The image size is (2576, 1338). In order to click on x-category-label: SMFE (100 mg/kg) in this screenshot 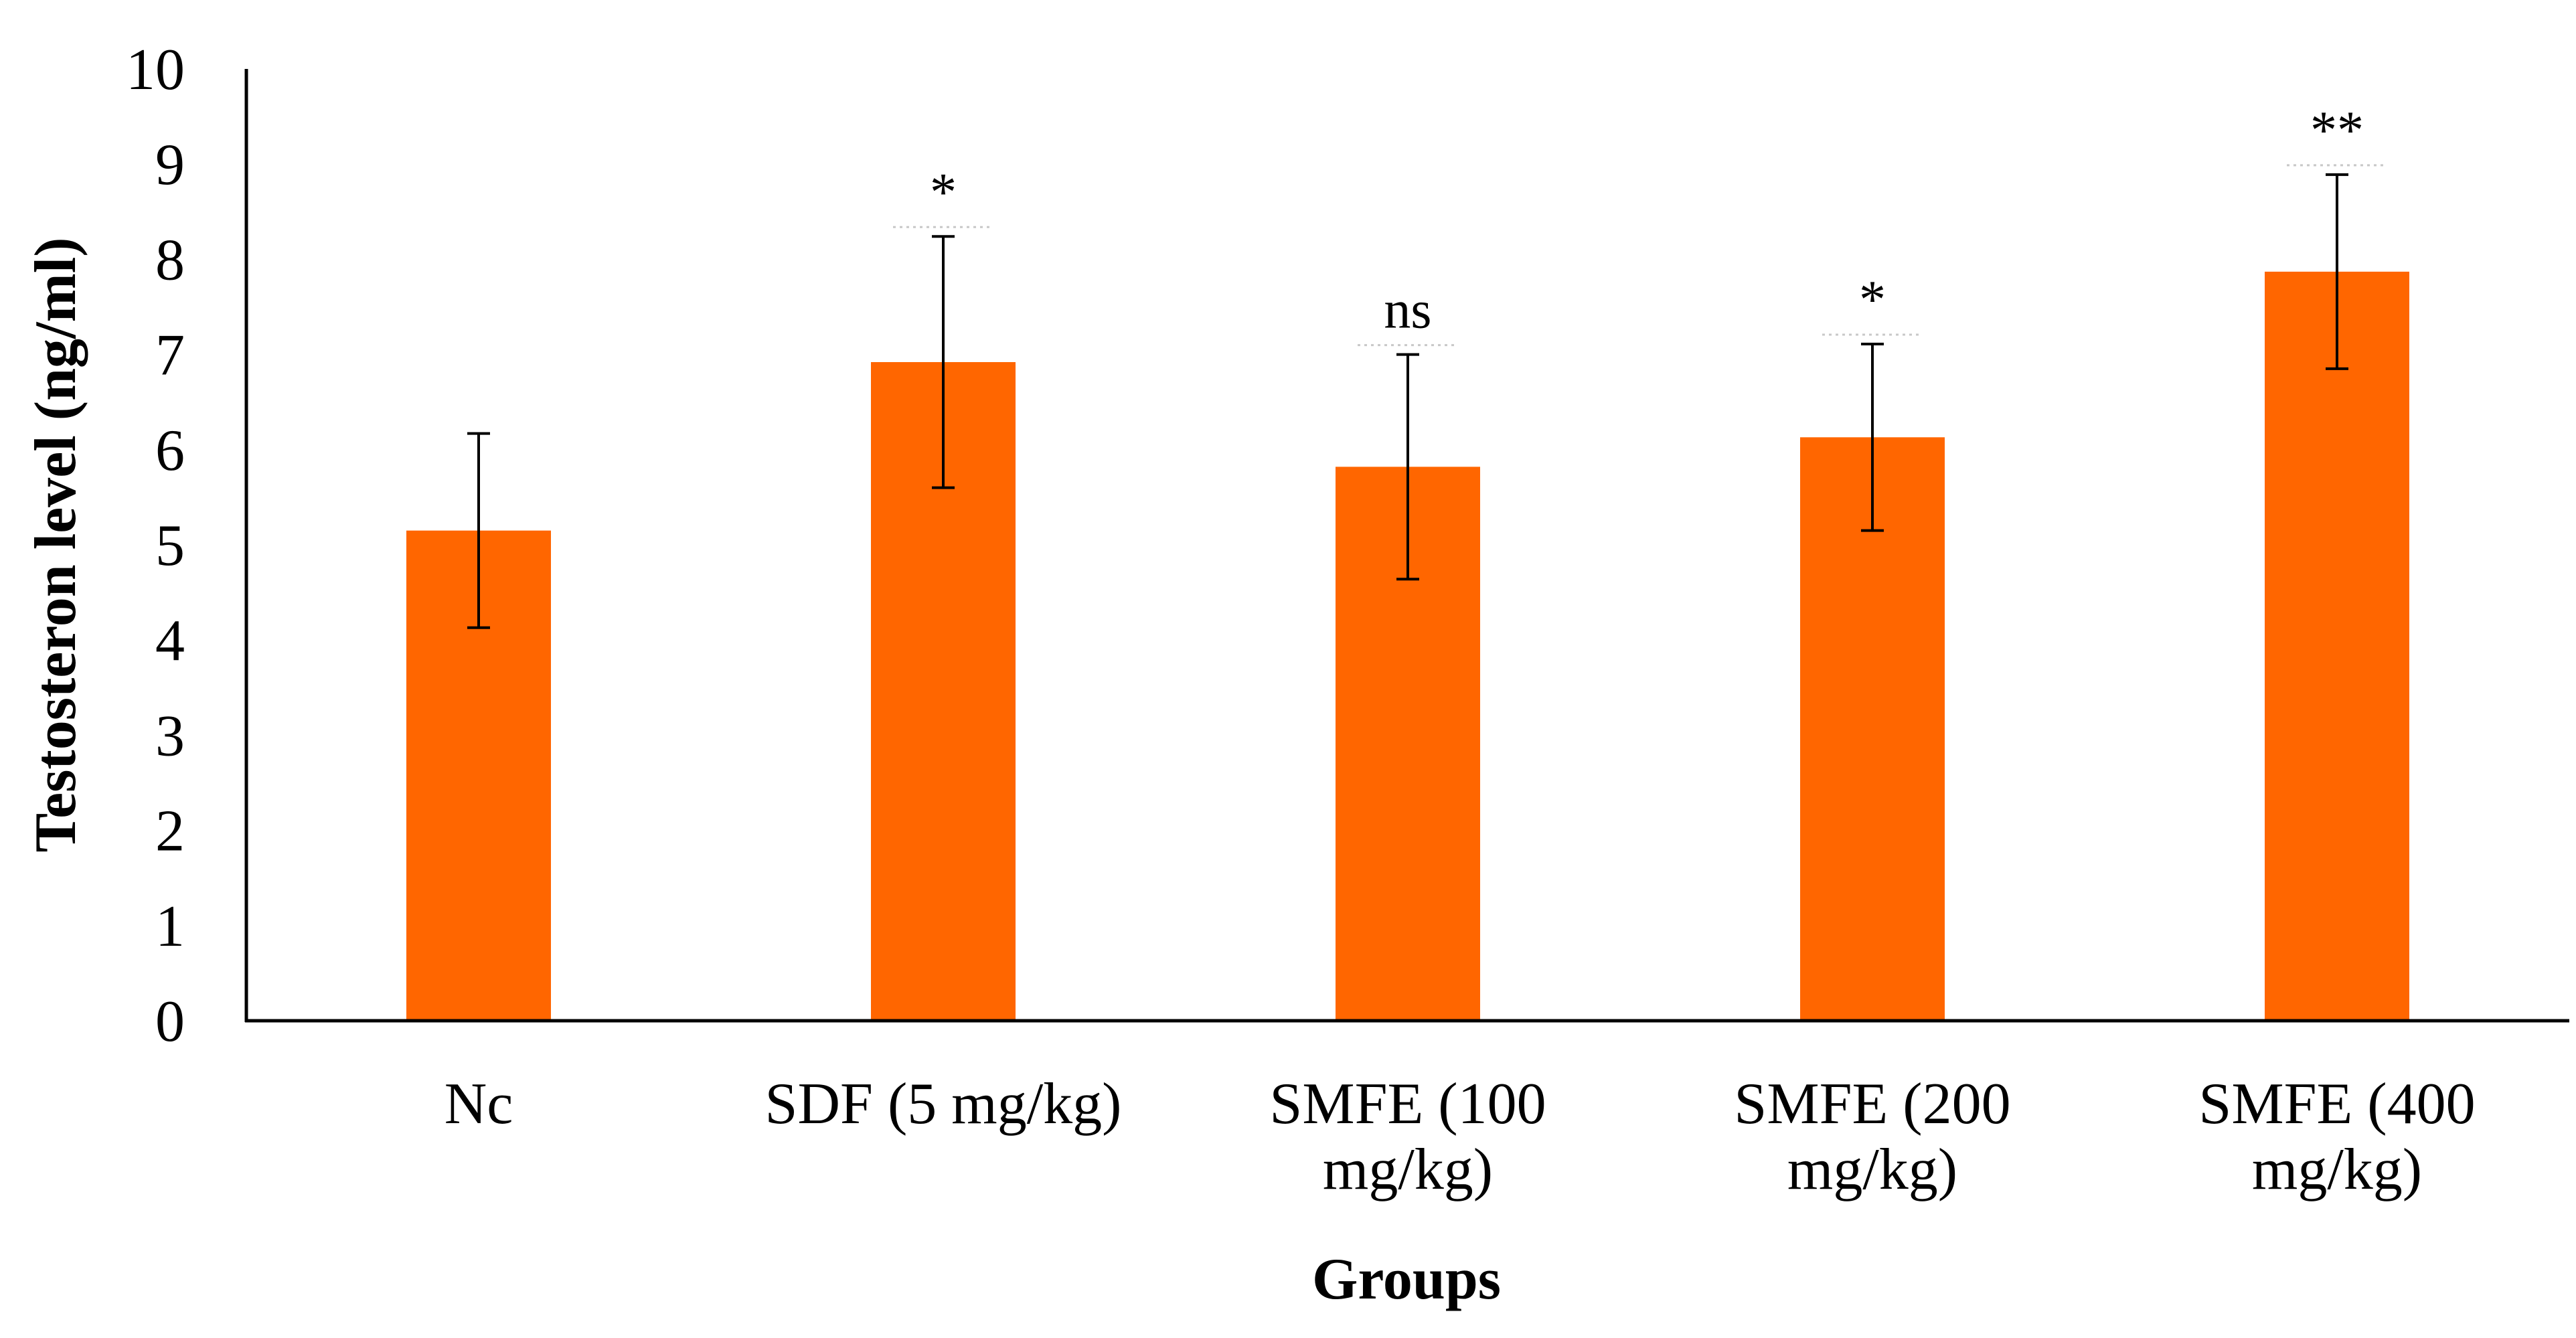, I will do `click(1407, 1137)`.